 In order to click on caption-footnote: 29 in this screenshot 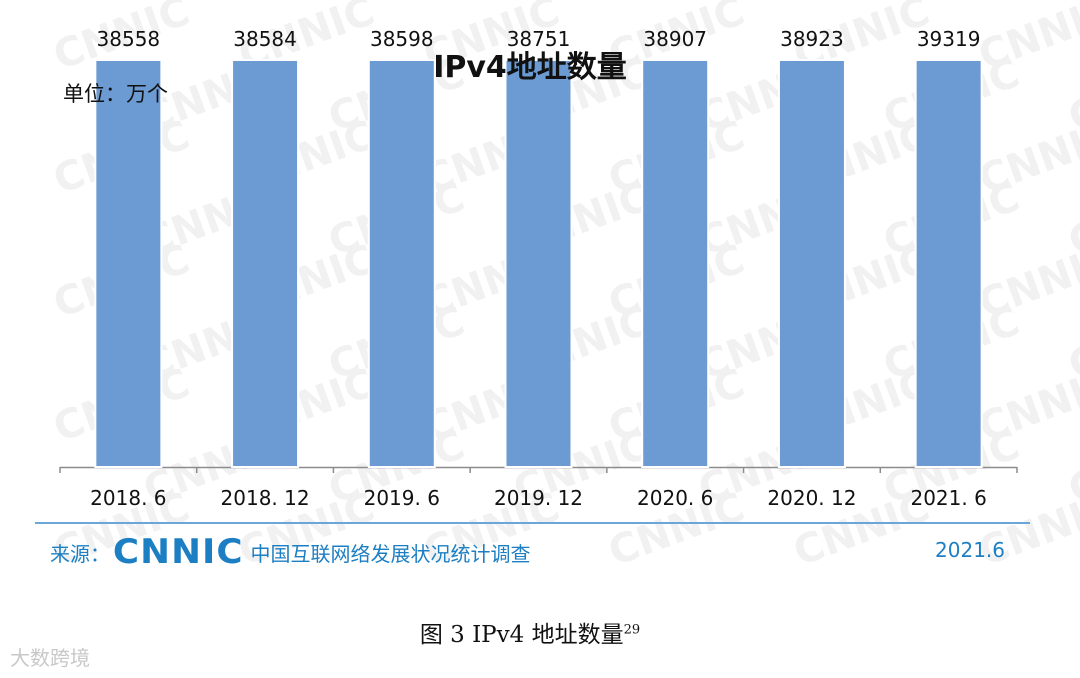, I will do `click(632, 630)`.